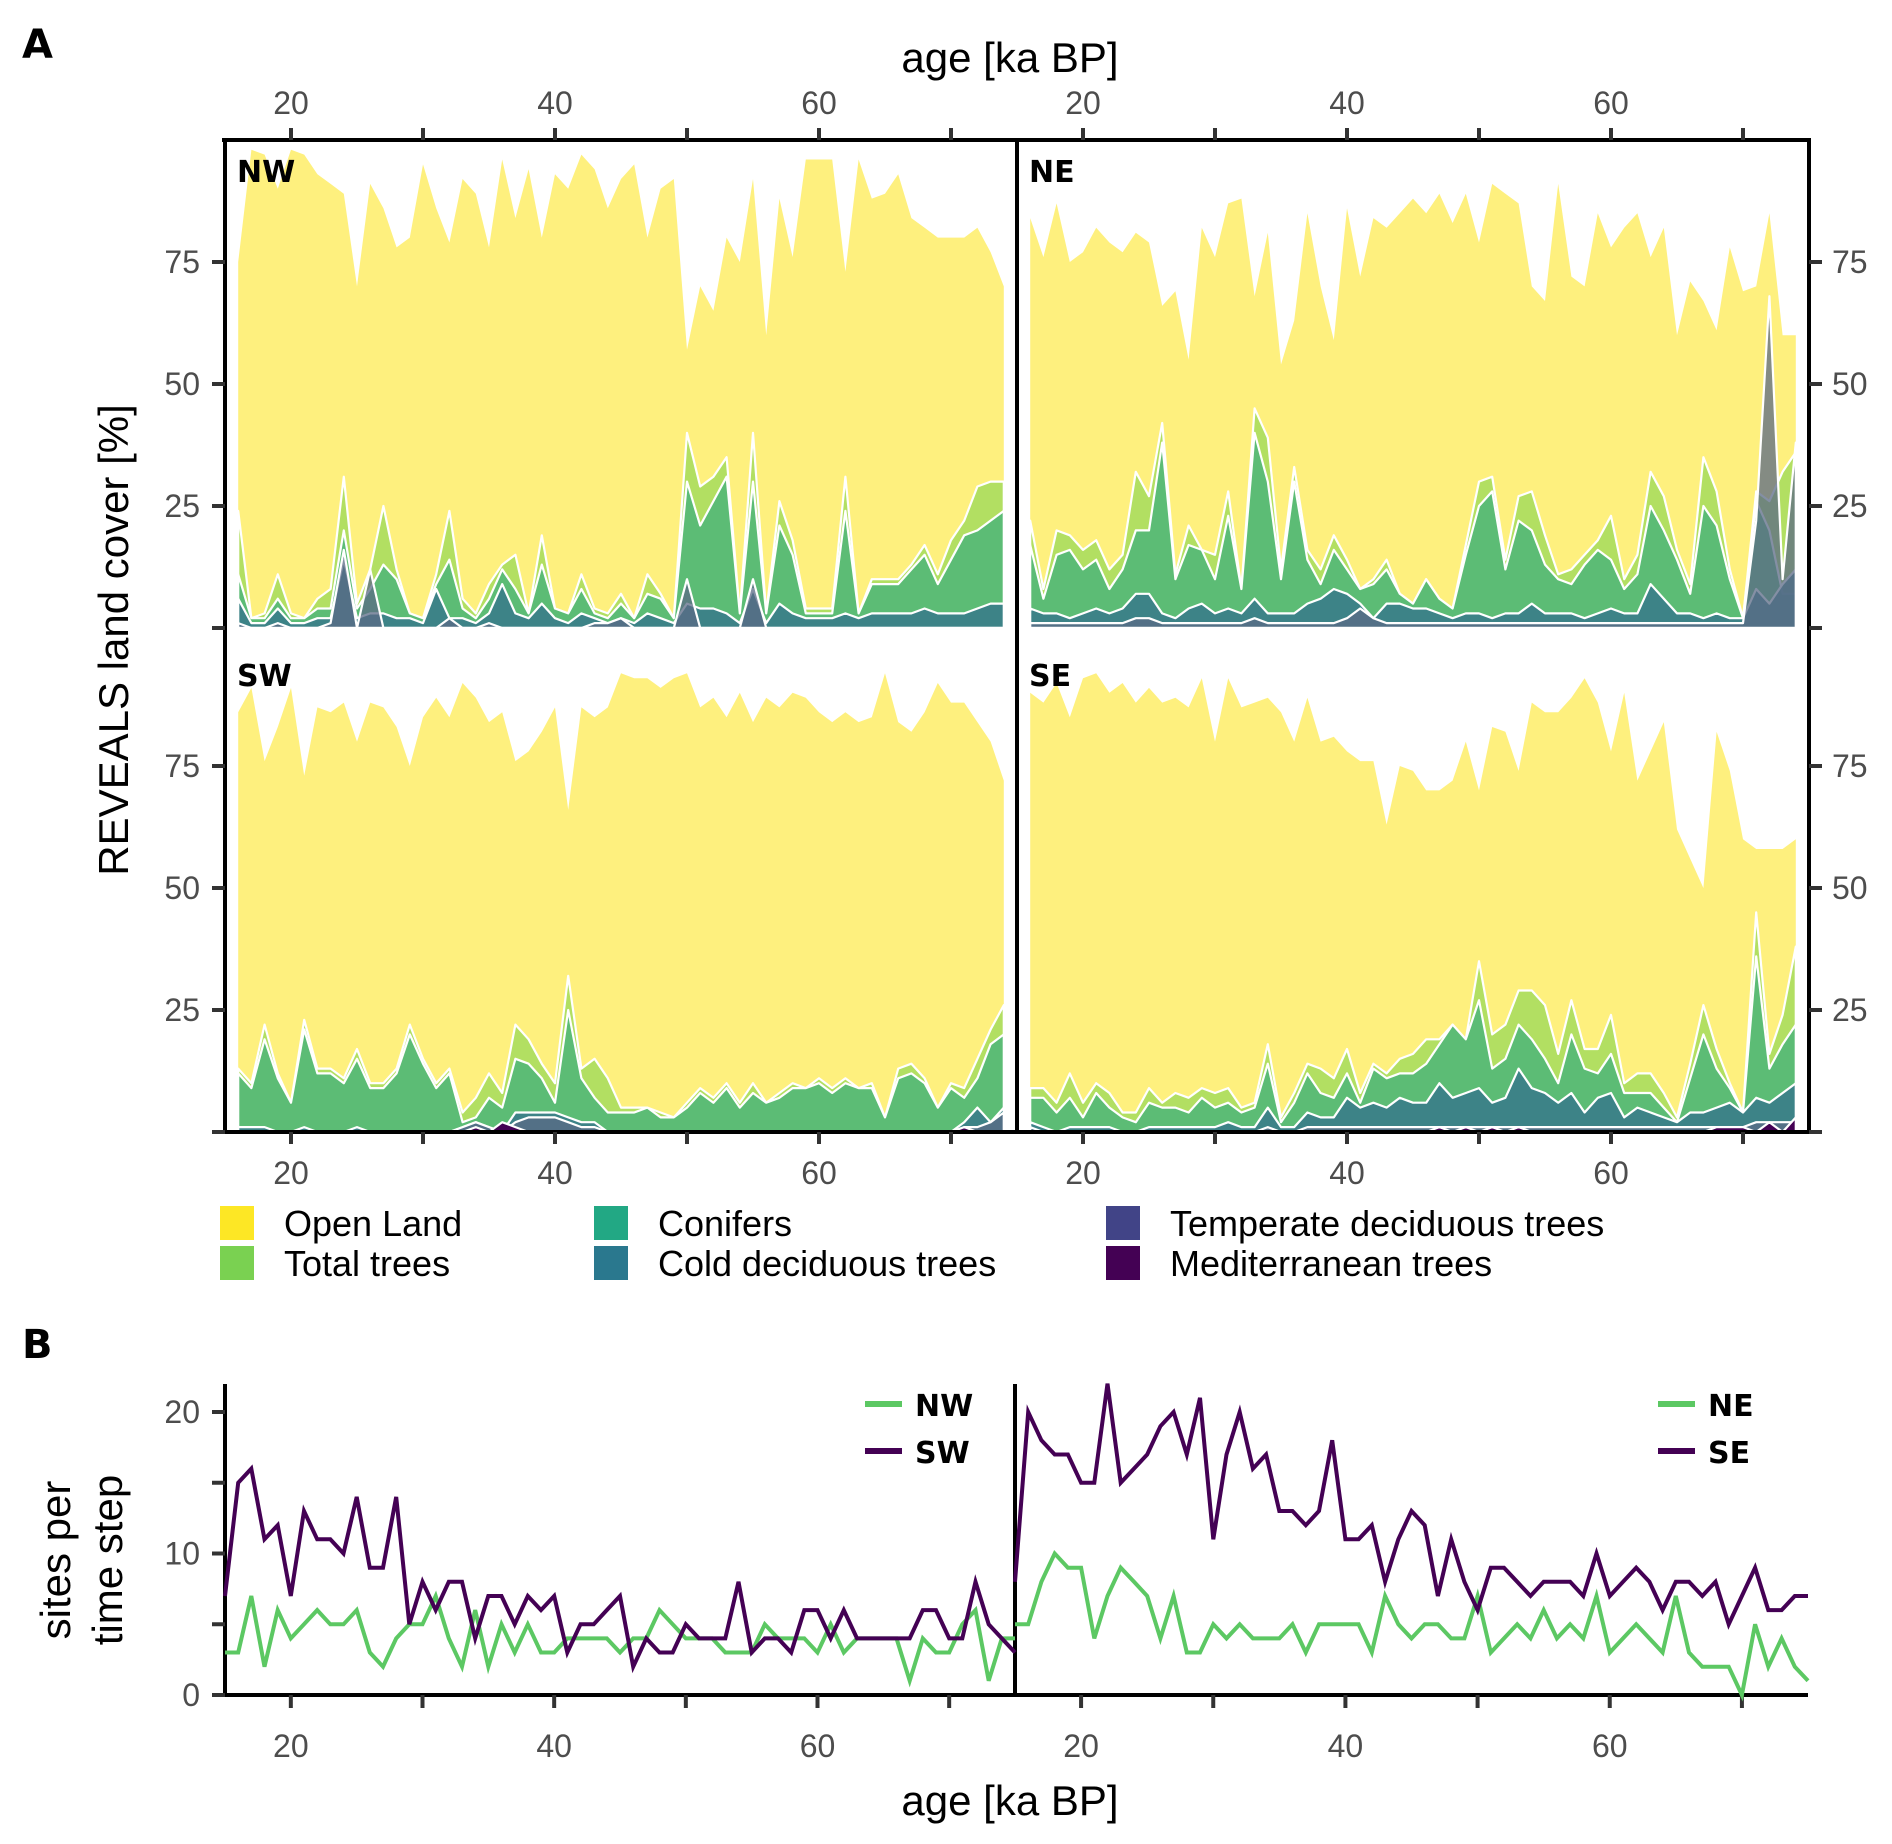 This screenshot has height=1844, width=1892. I want to click on panel-b-y-axis-title-line1: sites per, so click(55, 1560).